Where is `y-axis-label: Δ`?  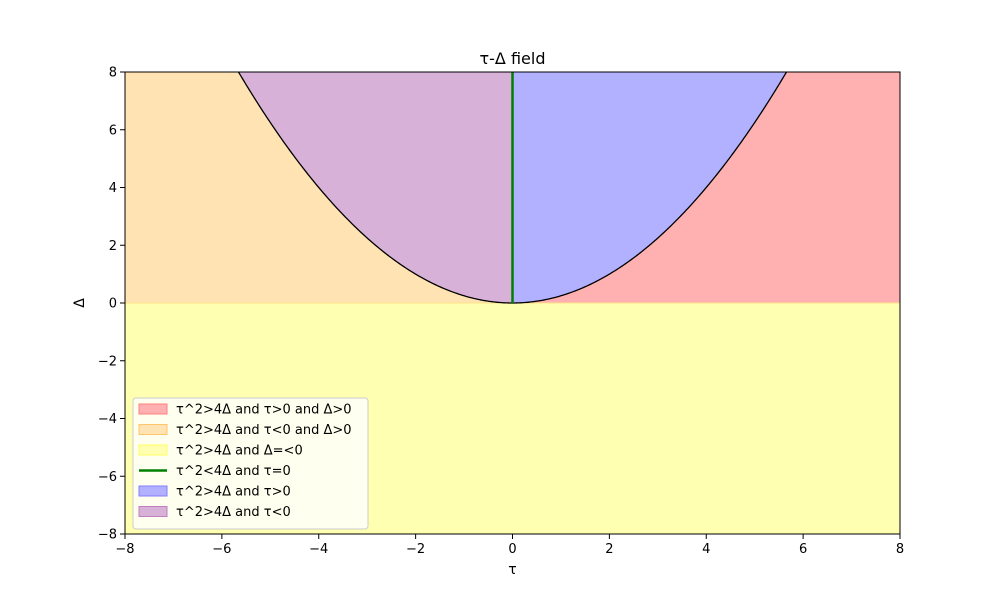
y-axis-label: Δ is located at coordinates (80, 303).